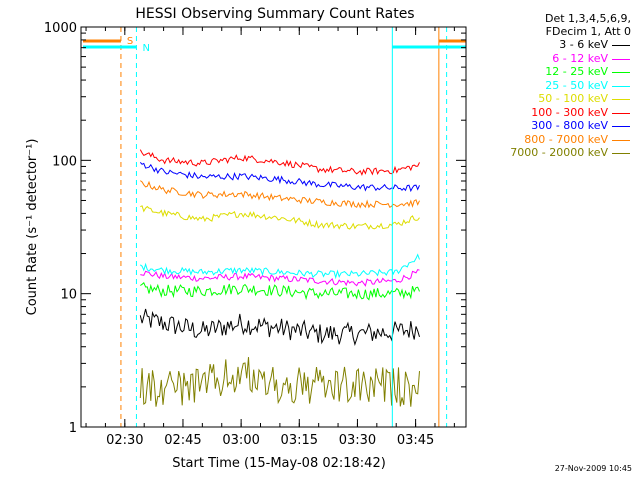  I want to click on legend-label: 100 - 300 keV, so click(569, 112).